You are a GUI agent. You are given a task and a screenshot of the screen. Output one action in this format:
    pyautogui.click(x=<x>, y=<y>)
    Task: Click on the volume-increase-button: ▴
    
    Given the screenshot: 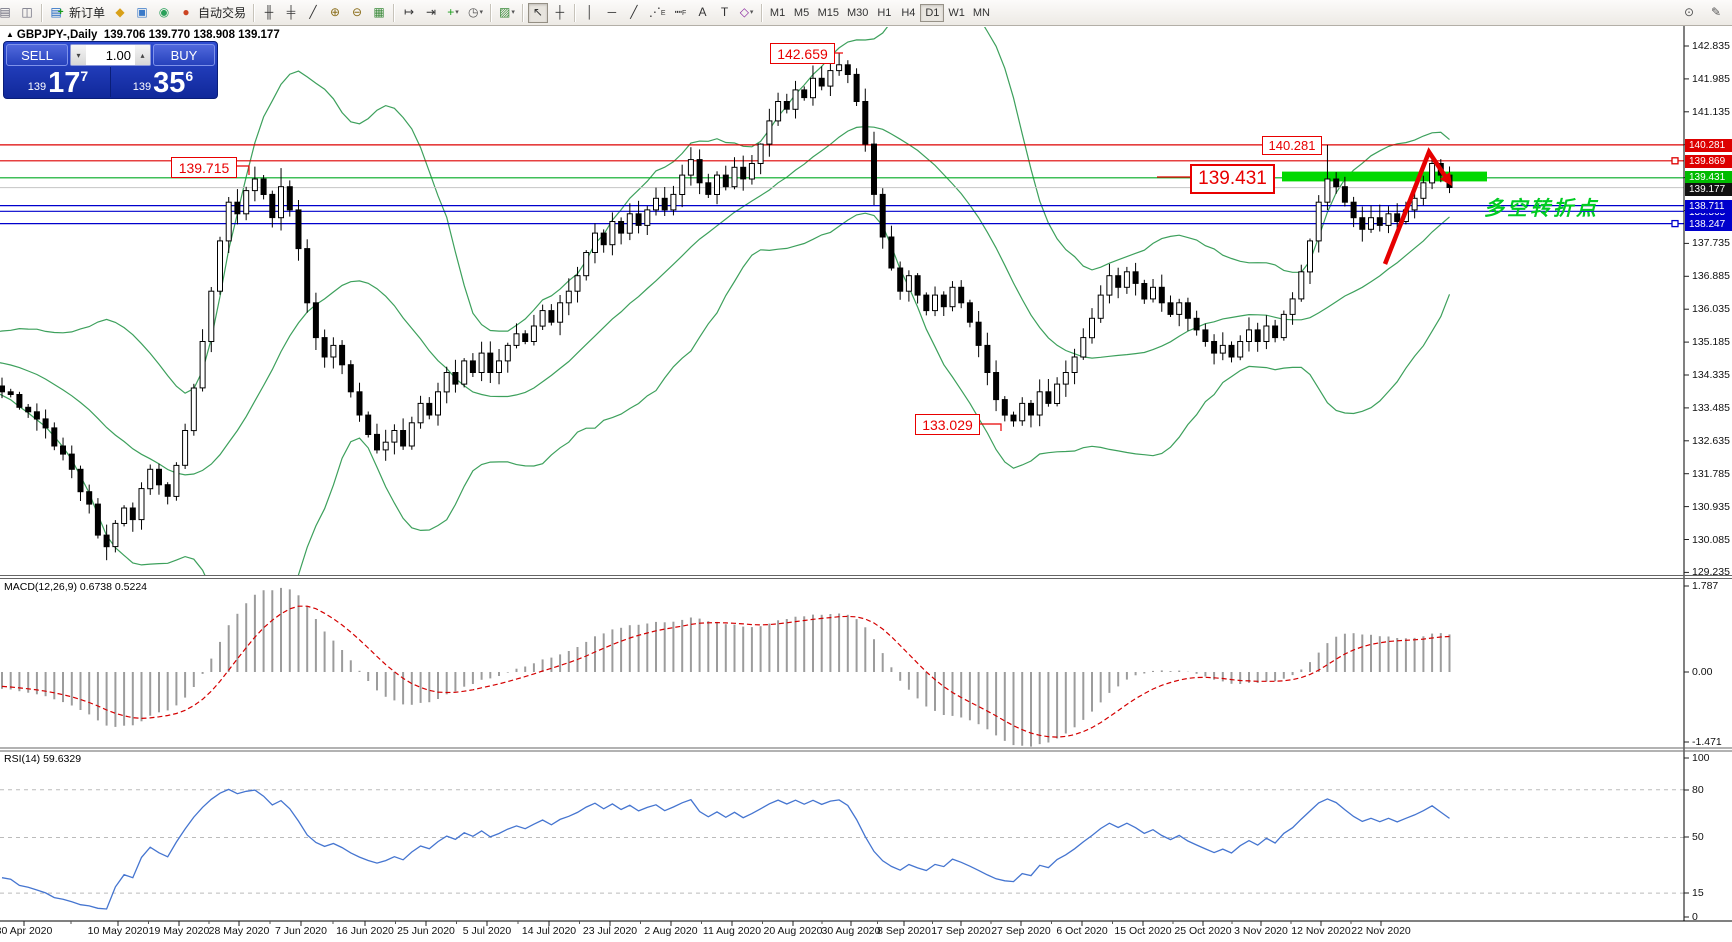 What is the action you would take?
    pyautogui.click(x=142, y=55)
    